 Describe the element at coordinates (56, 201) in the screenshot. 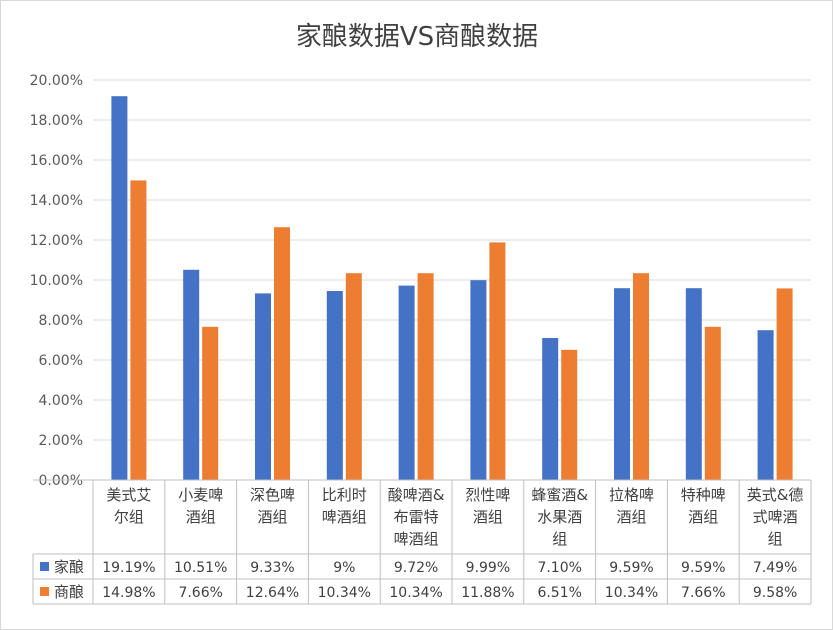

I see `y-tick-label: 14.00%` at that location.